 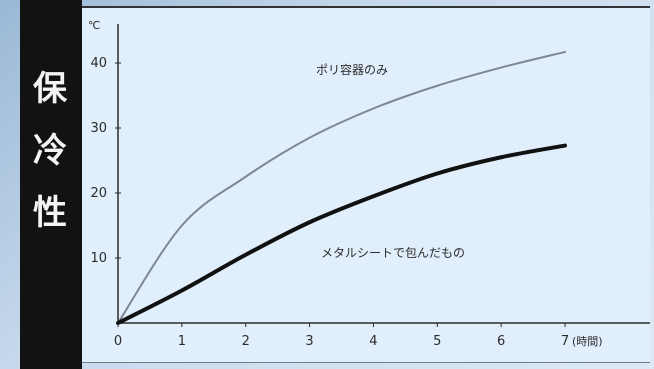 What do you see at coordinates (309, 341) in the screenshot?
I see `x-tick-label: 3` at bounding box center [309, 341].